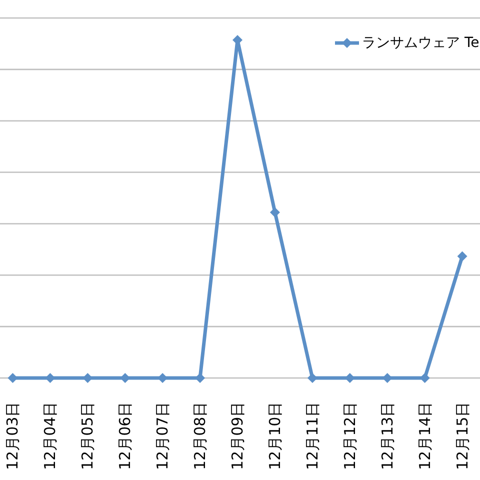 This screenshot has height=480, width=480. What do you see at coordinates (237, 436) in the screenshot?
I see `x-tick-label: 12月09日` at bounding box center [237, 436].